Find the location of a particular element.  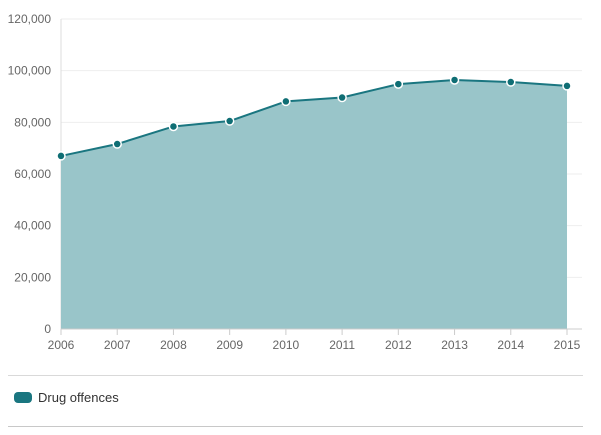

y-tick-label: 0 is located at coordinates (47, 329).